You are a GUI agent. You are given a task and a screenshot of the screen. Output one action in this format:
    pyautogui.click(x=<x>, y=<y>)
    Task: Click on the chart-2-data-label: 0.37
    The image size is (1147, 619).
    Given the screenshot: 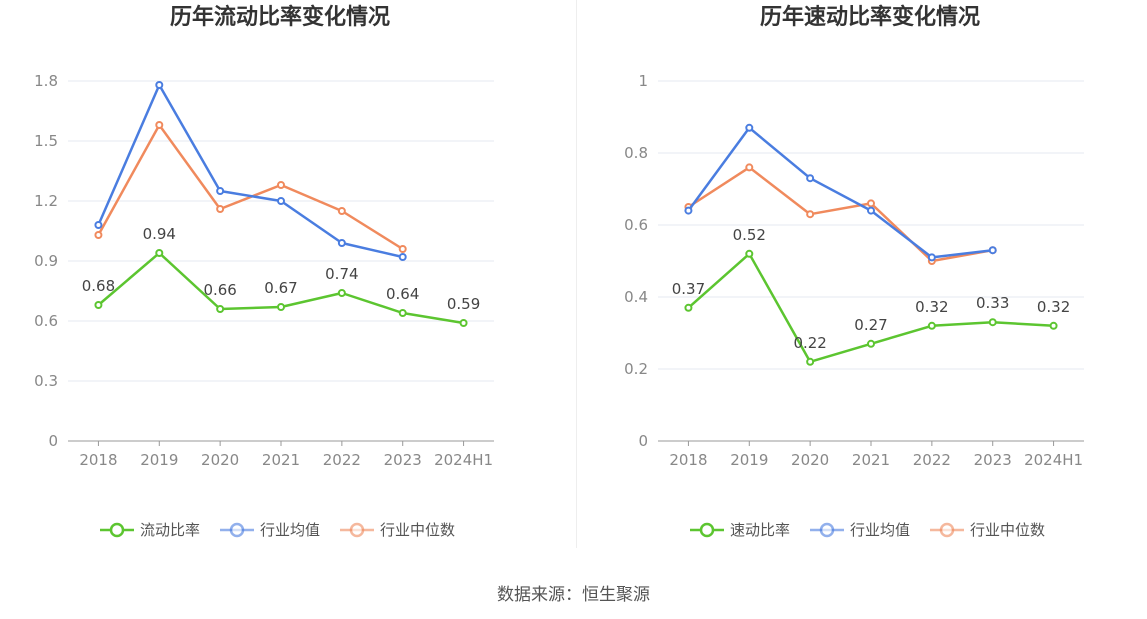 What is the action you would take?
    pyautogui.click(x=688, y=289)
    